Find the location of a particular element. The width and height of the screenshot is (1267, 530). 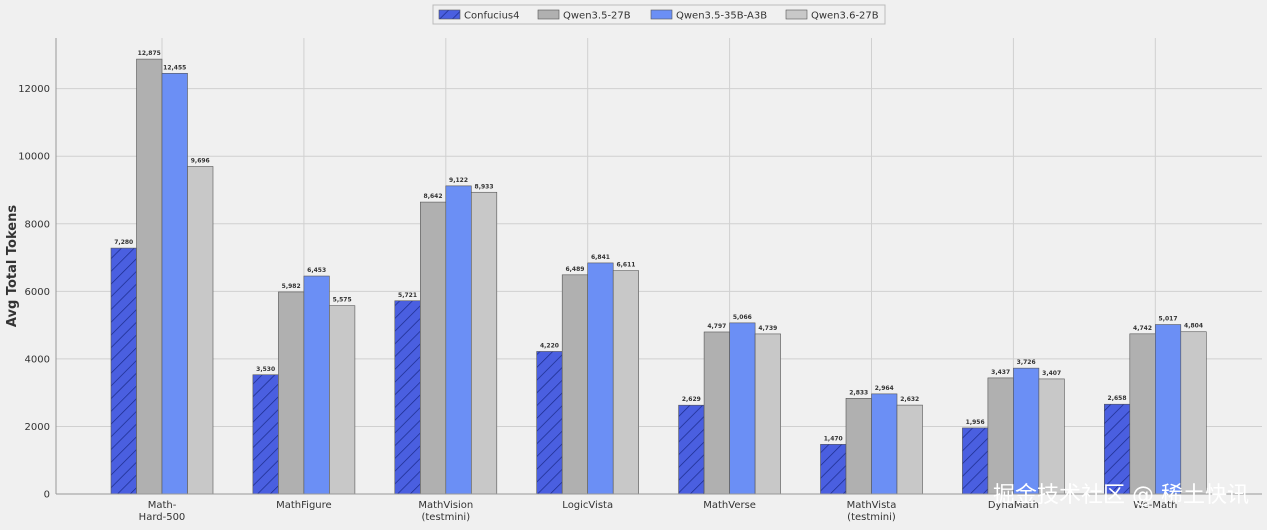

x-tick-label: MathVerse is located at coordinates (729, 505).